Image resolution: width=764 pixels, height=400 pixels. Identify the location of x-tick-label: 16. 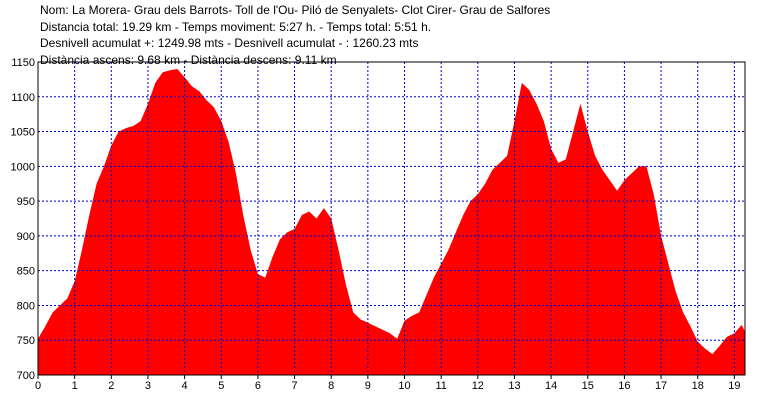
(624, 386).